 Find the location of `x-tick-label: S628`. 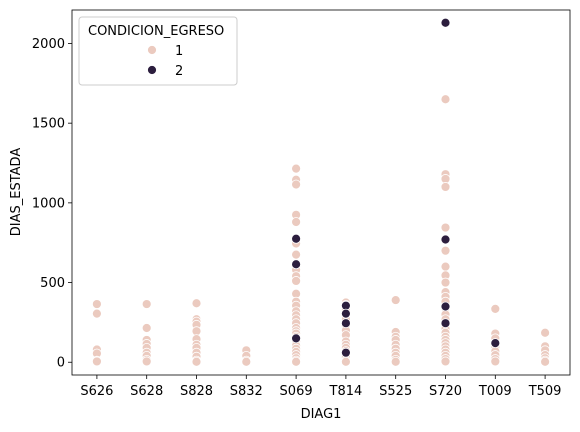

x-tick-label: S628 is located at coordinates (146, 391).